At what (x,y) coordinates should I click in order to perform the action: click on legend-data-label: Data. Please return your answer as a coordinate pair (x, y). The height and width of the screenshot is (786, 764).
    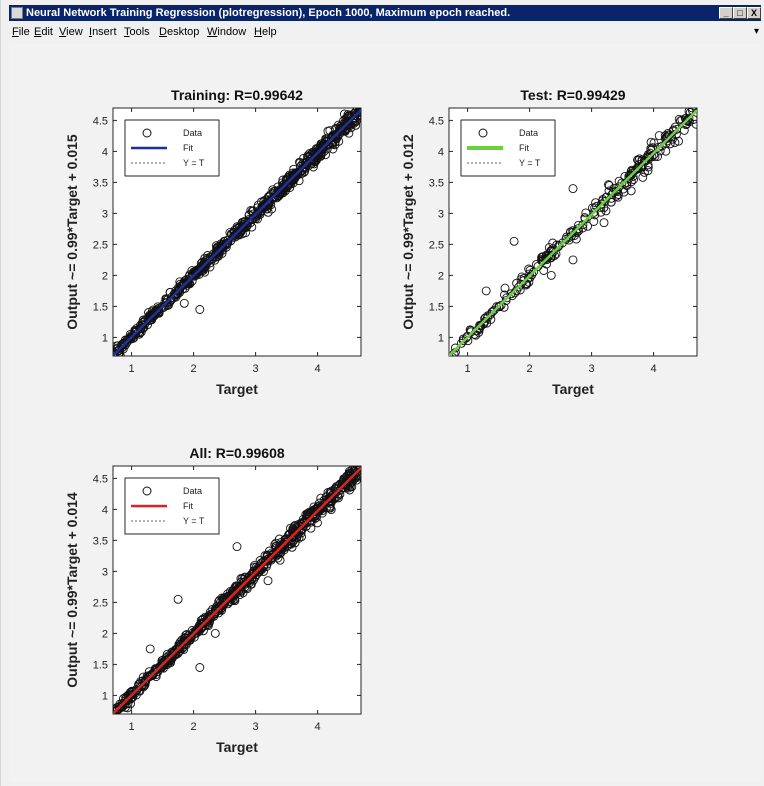
    Looking at the image, I should click on (192, 133).